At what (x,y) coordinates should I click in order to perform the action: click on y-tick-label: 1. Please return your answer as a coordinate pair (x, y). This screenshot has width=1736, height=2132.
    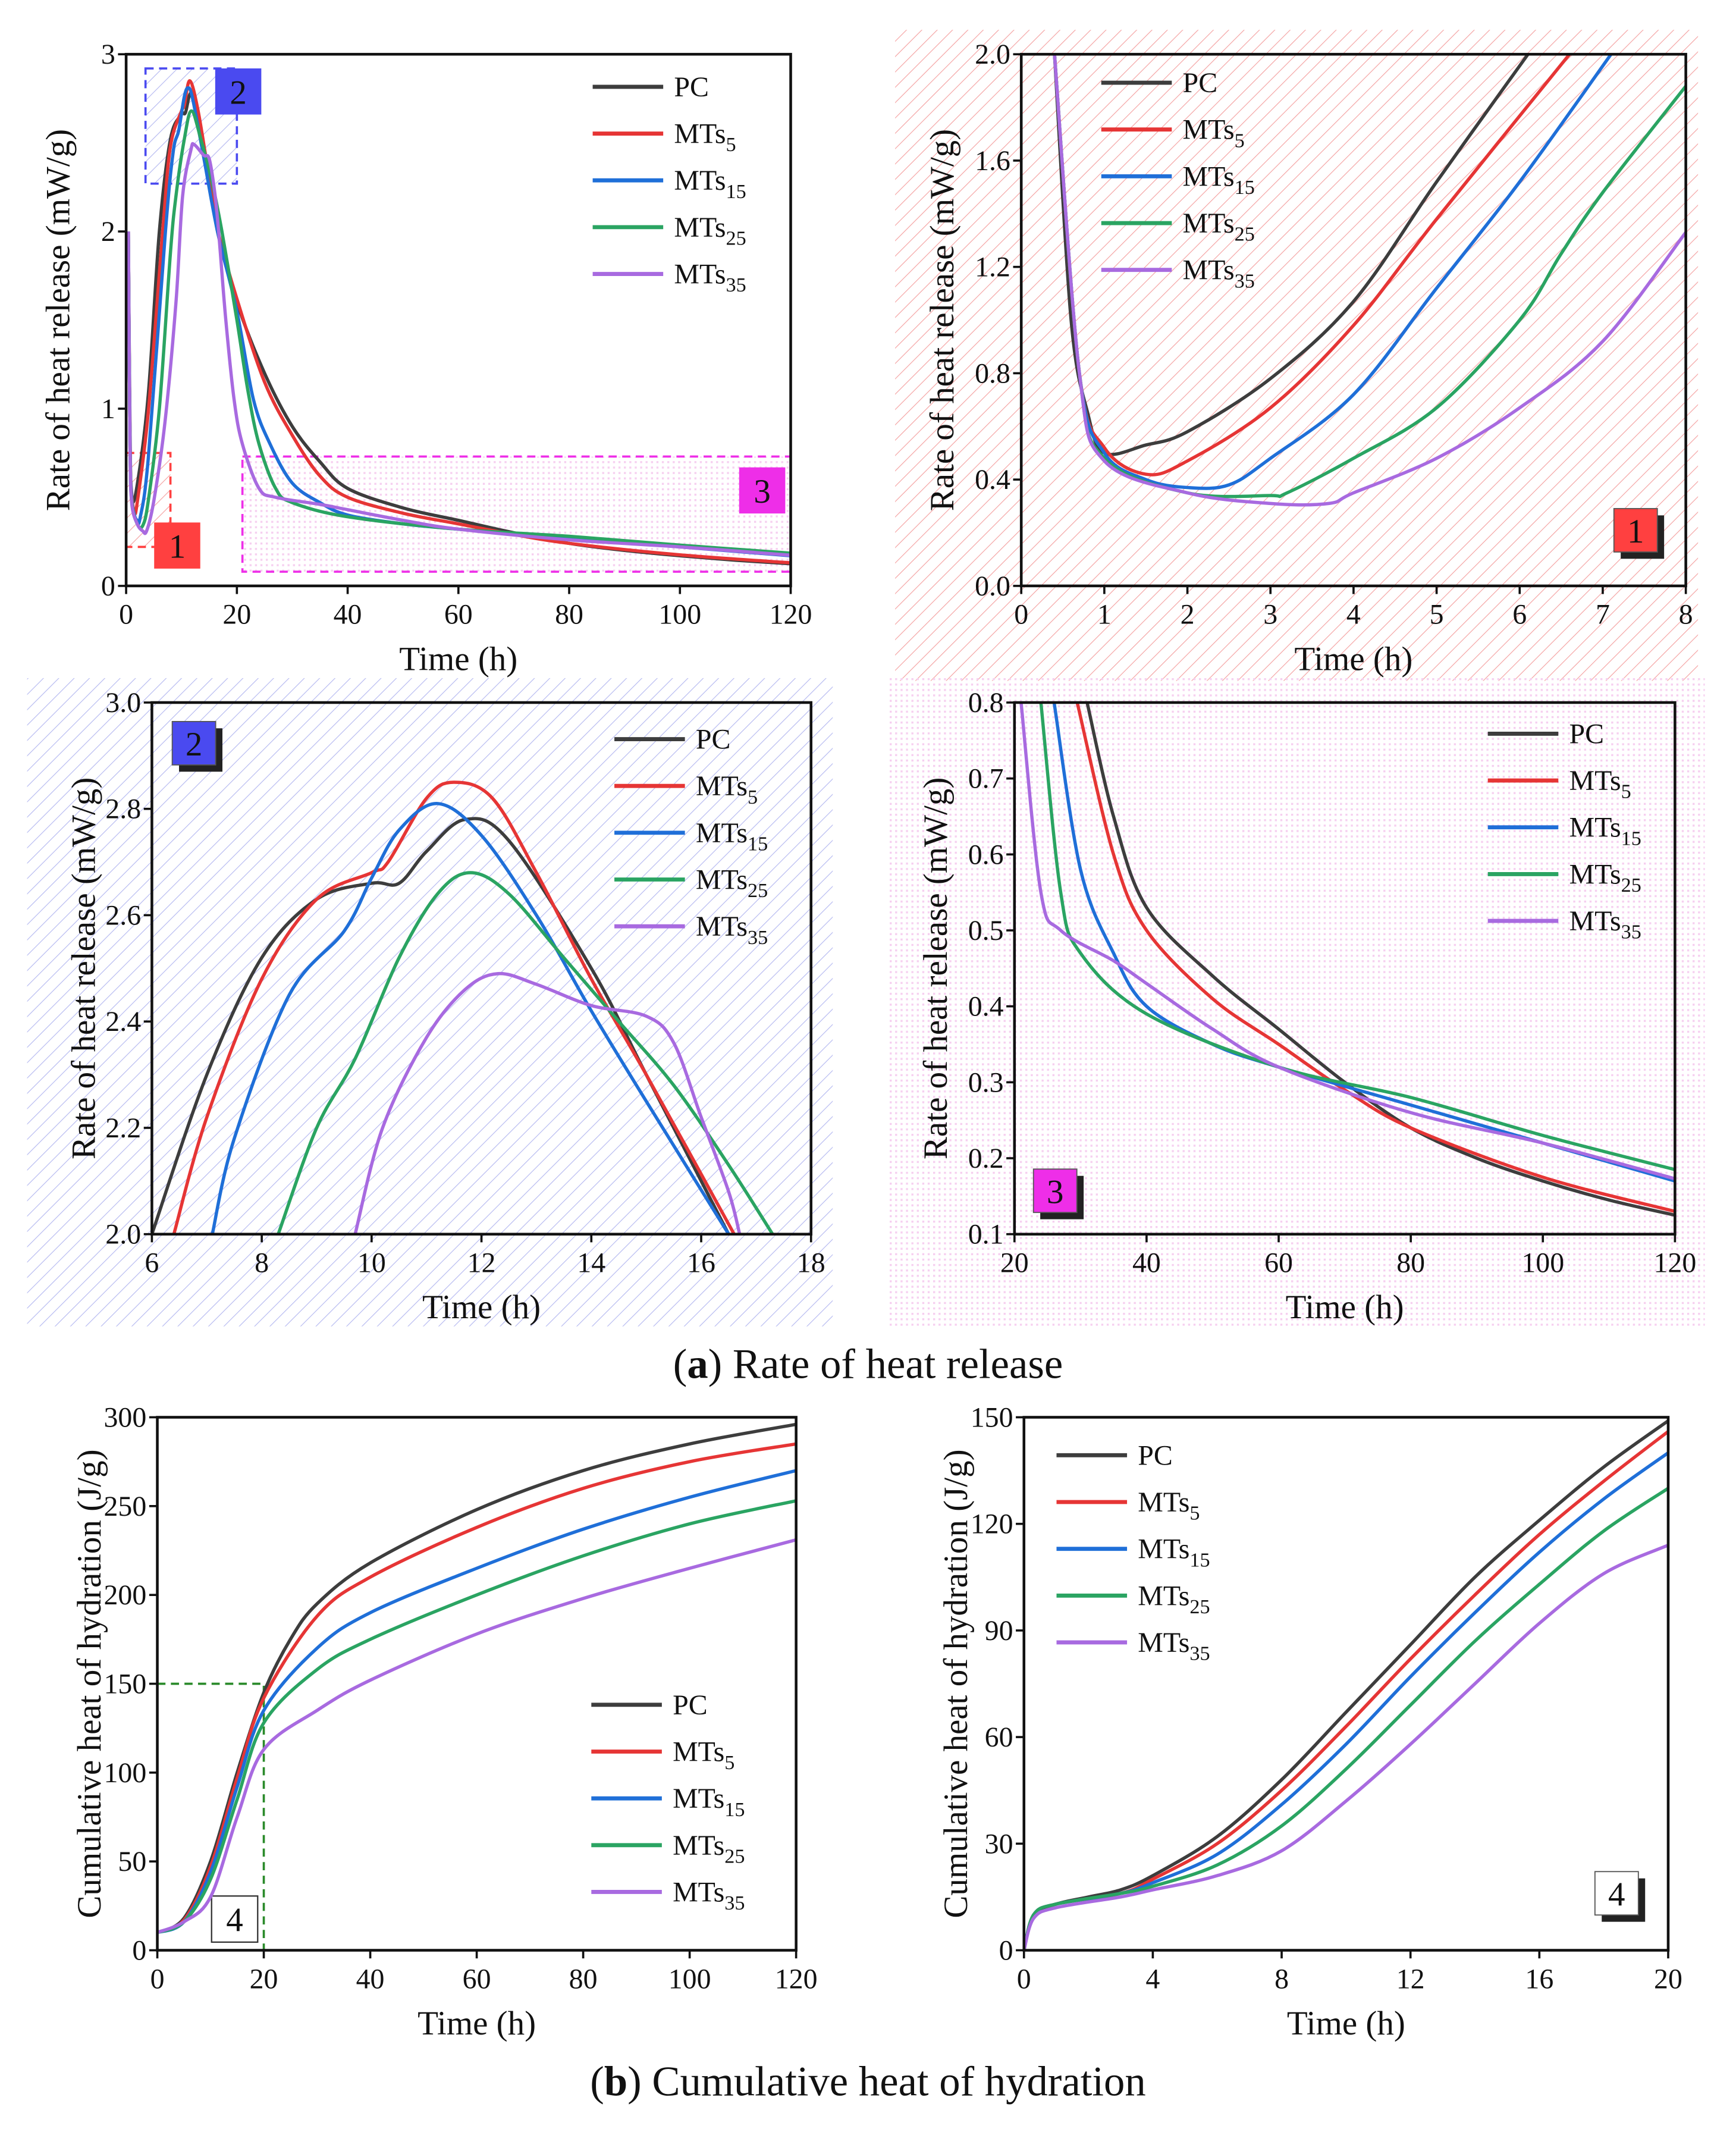
    Looking at the image, I should click on (108, 409).